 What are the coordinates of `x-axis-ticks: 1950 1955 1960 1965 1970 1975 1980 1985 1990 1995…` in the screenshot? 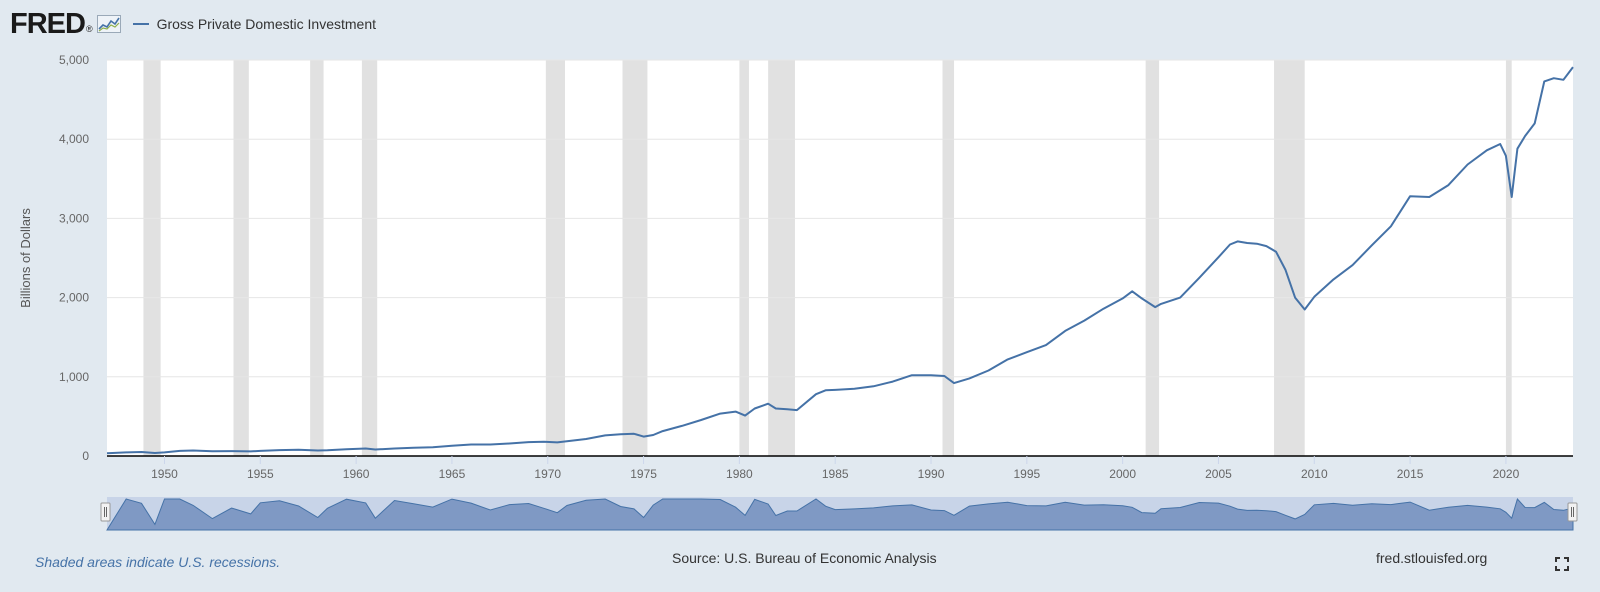 It's located at (835, 468).